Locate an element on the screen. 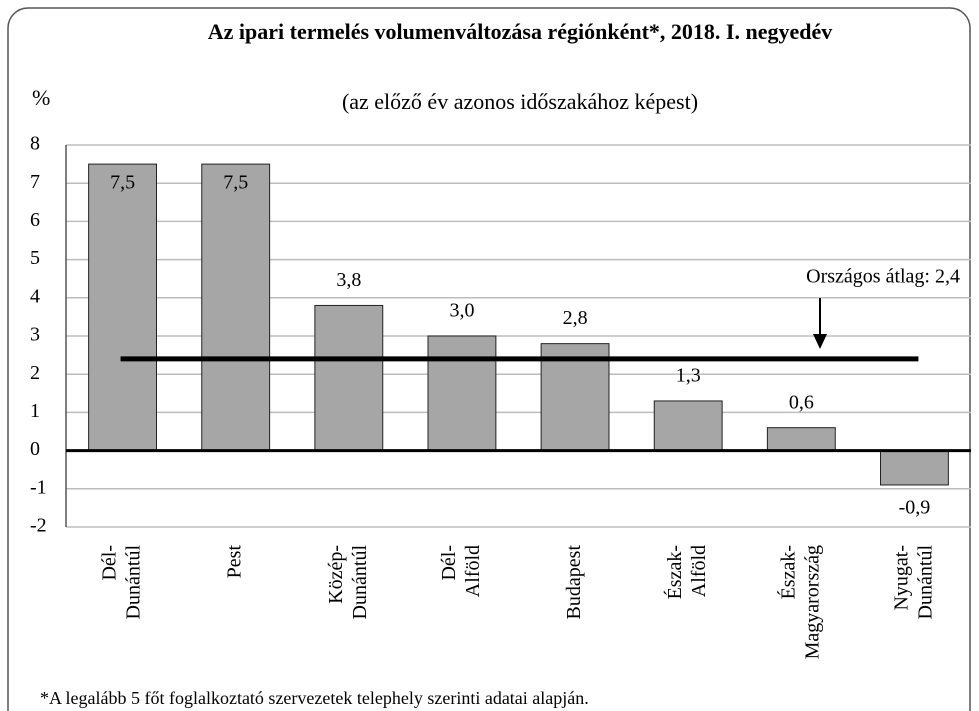  x-tick-label: Észak- Magyarország is located at coordinates (799, 602).